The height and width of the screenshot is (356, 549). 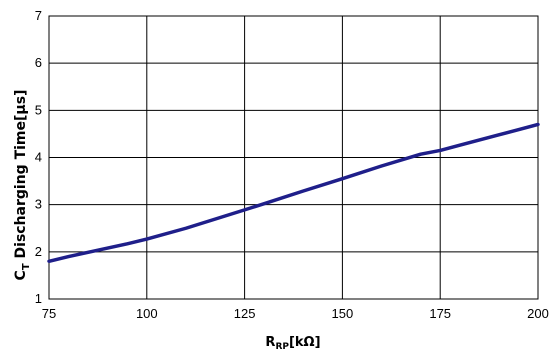 What do you see at coordinates (38, 109) in the screenshot?
I see `y-tick-label: 5` at bounding box center [38, 109].